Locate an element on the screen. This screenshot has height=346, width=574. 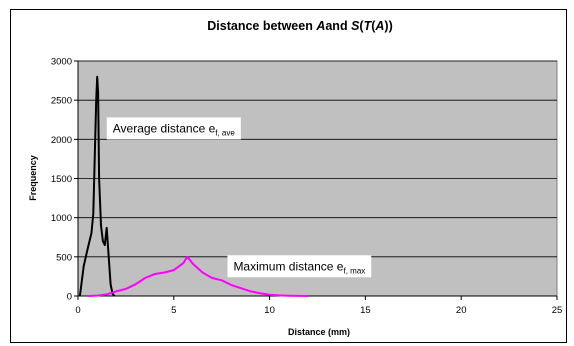
x-tick-label-3: 15 is located at coordinates (365, 310).